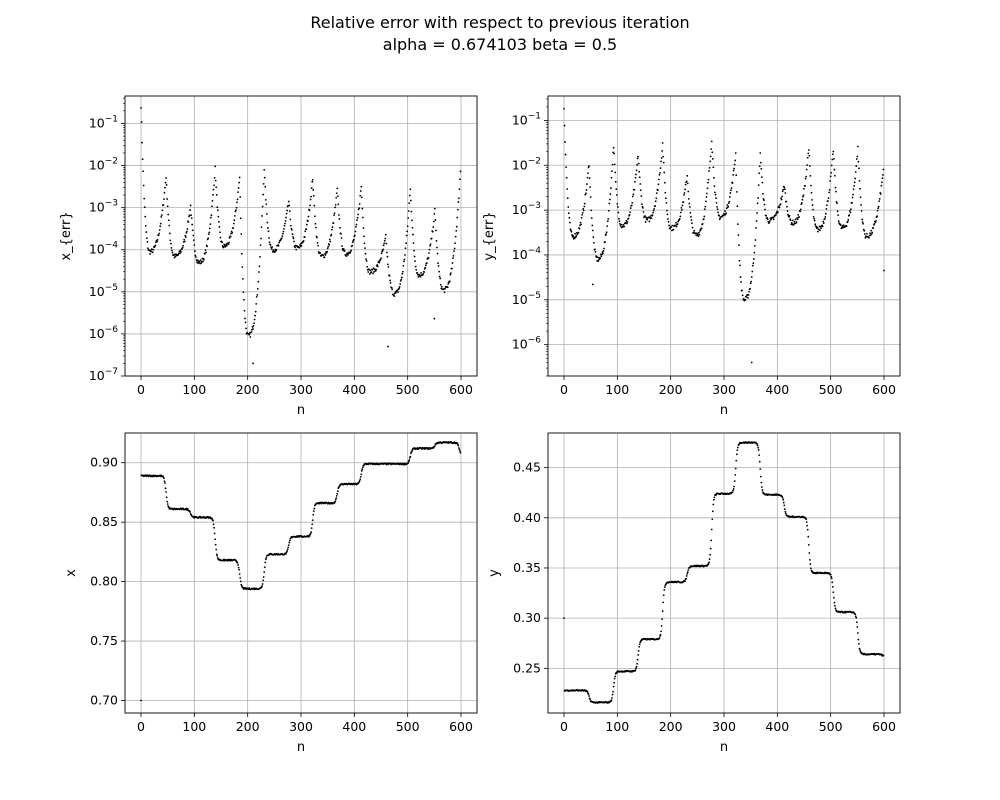 This screenshot has width=1000, height=800. I want to click on x-tick-label: 0, so click(141, 389).